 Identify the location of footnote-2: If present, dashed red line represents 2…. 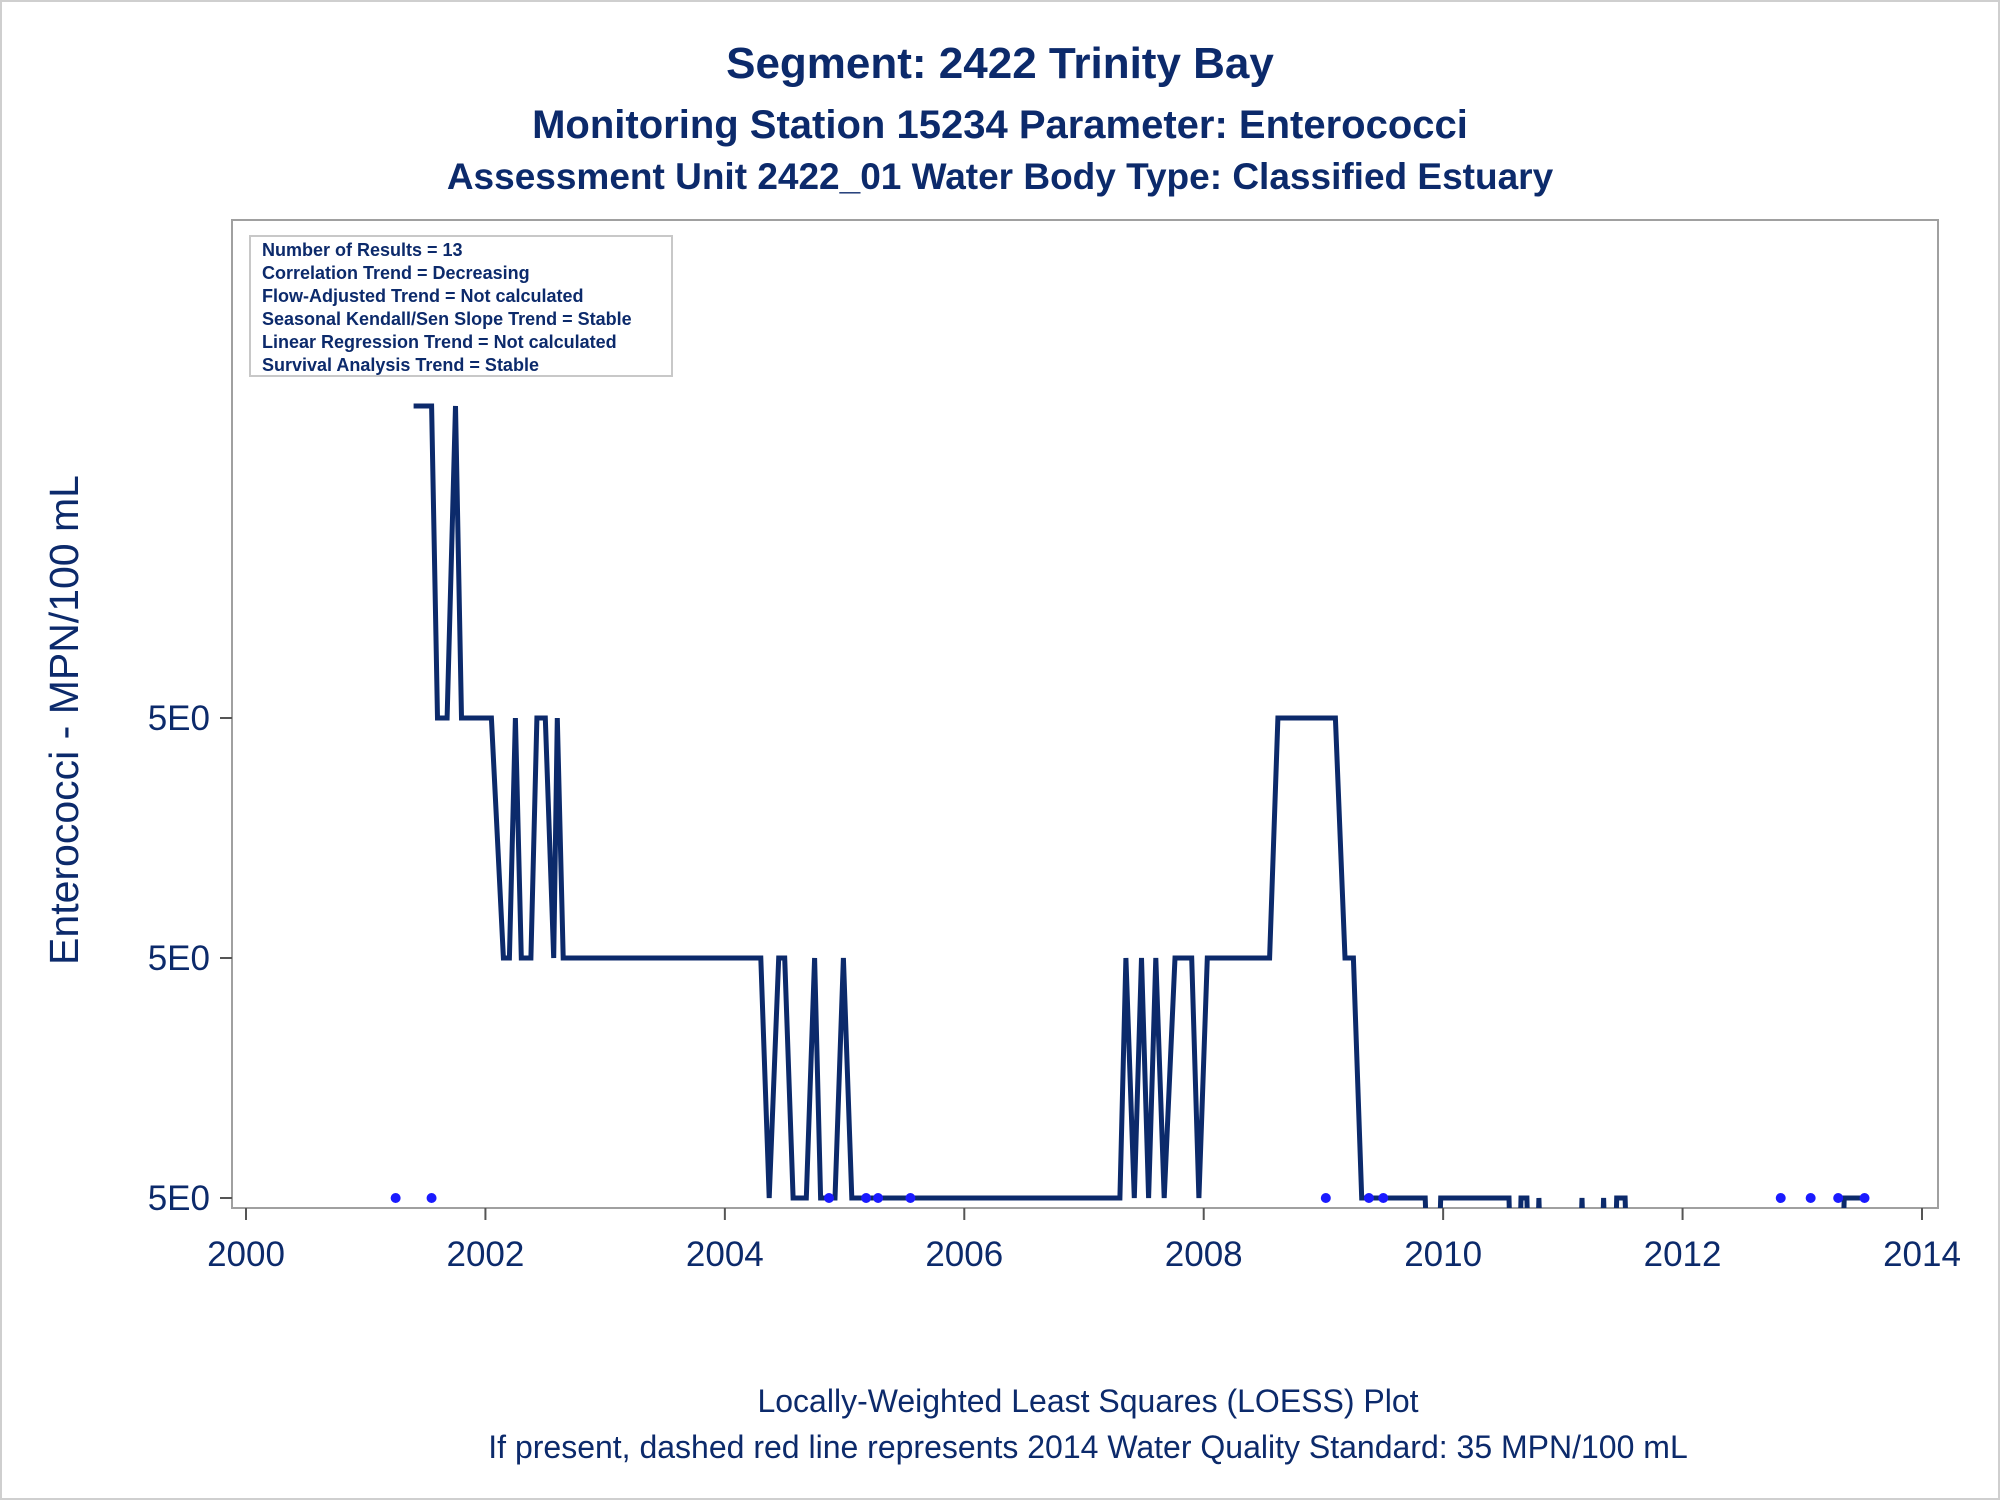
(1087, 1447).